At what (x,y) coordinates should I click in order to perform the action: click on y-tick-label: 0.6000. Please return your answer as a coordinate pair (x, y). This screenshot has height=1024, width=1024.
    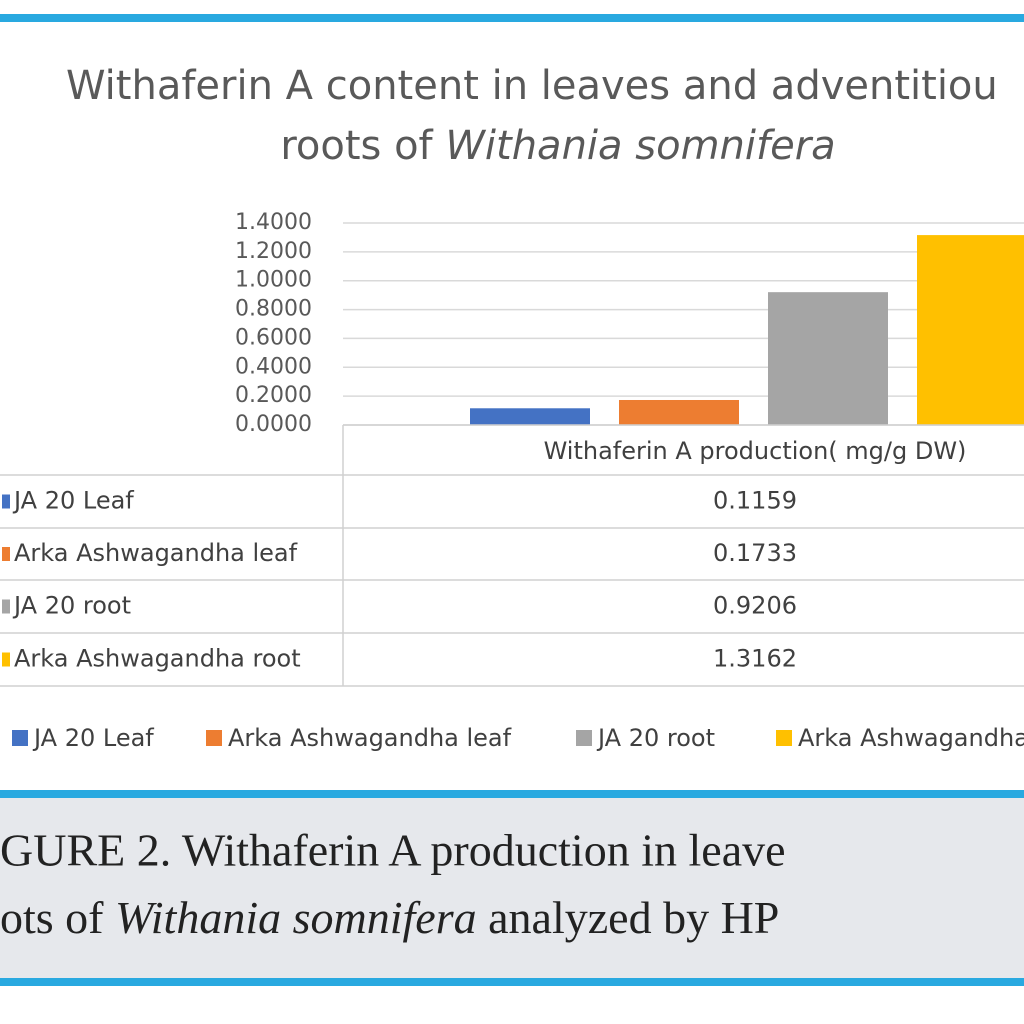
    Looking at the image, I should click on (273, 337).